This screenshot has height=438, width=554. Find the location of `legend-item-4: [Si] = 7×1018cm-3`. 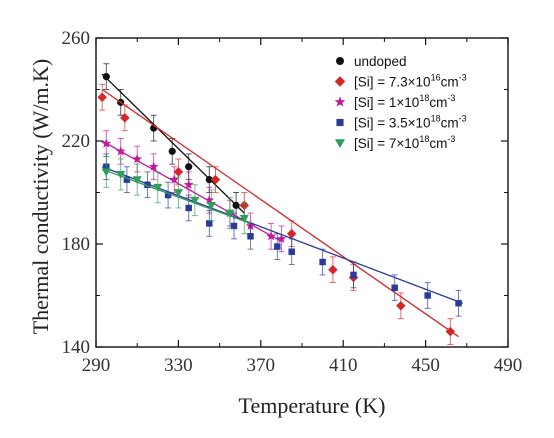

legend-item-4: [Si] = 7×1018cm-3 is located at coordinates (394, 142).